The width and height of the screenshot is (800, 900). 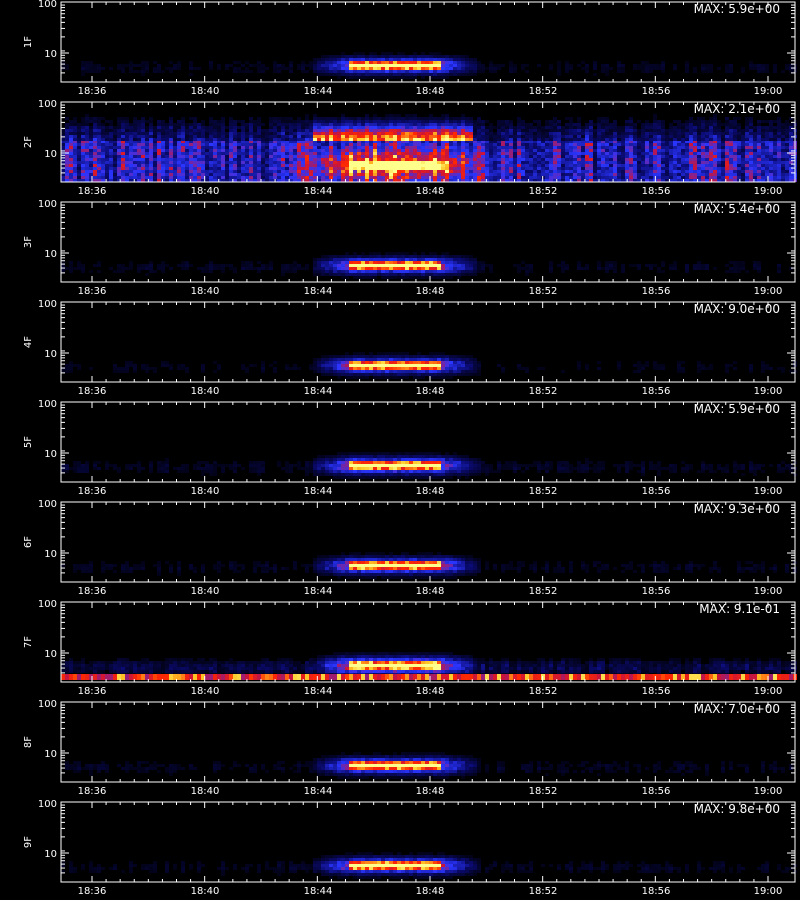 What do you see at coordinates (28, 642) in the screenshot?
I see `panel-label: 7F` at bounding box center [28, 642].